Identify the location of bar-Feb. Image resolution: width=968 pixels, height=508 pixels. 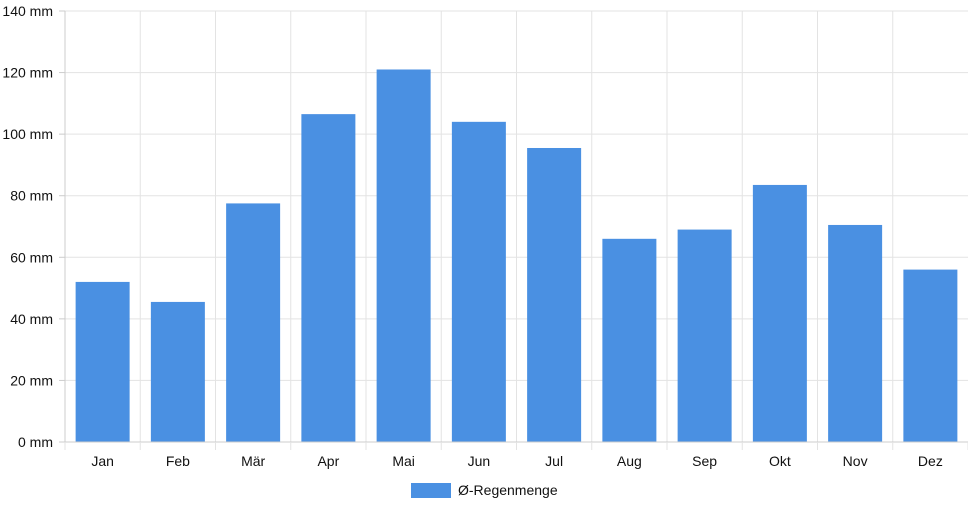
(177, 371).